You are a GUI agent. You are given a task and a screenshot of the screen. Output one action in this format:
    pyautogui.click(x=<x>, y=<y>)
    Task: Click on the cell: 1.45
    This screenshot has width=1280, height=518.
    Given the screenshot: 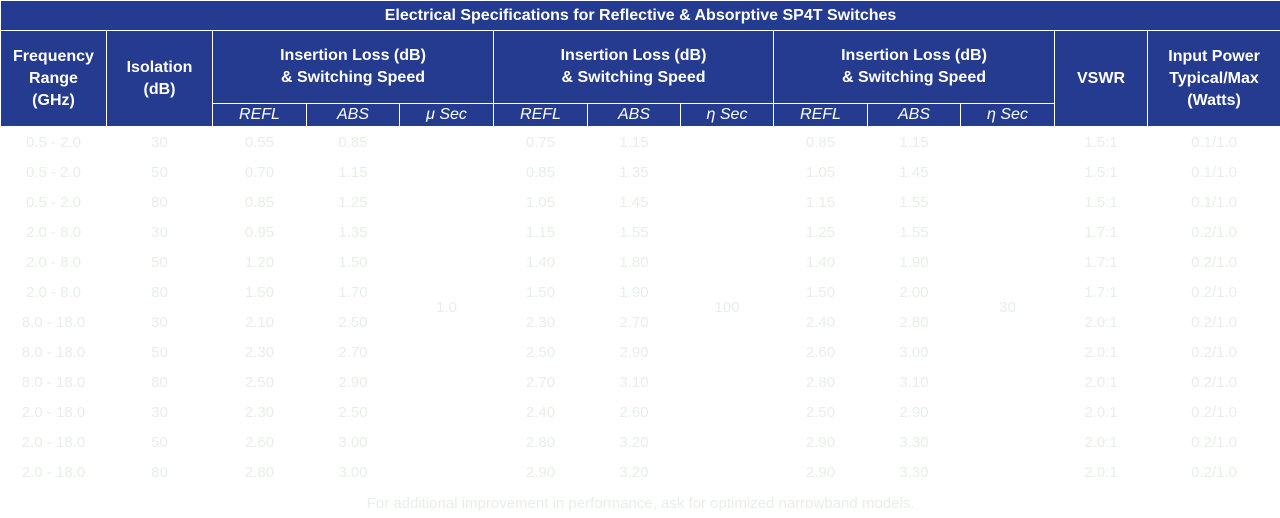 What is the action you would take?
    pyautogui.click(x=634, y=202)
    